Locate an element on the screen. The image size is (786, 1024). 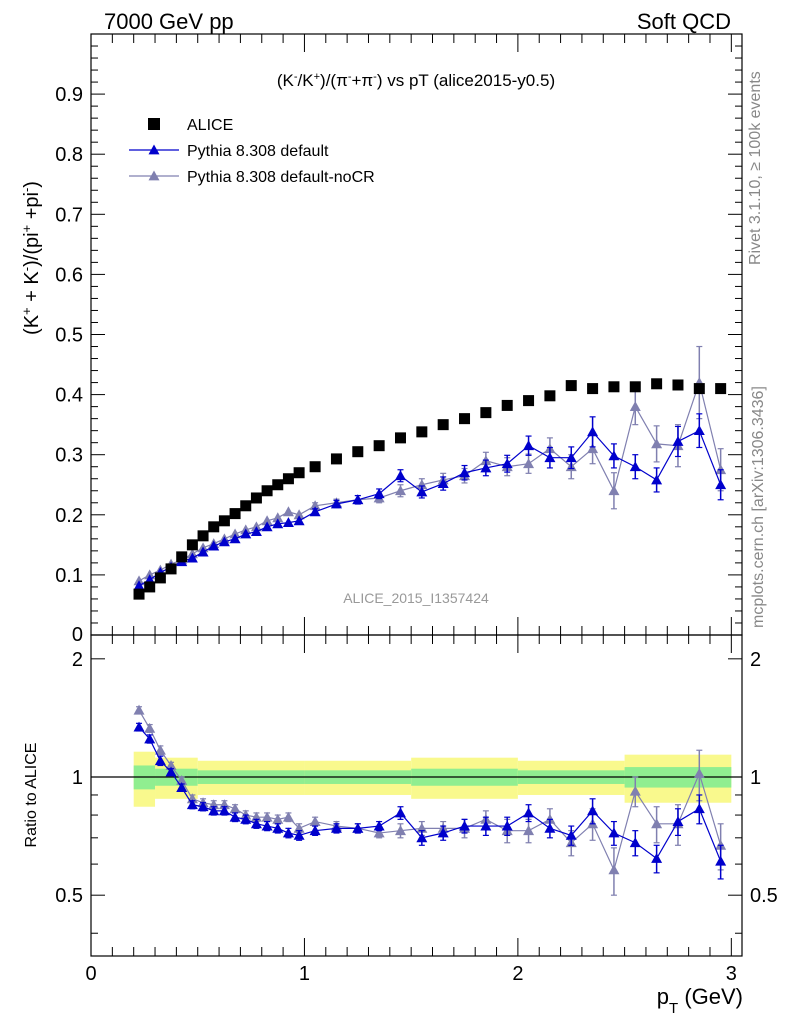
y-tick-label: 0.9 is located at coordinates (69, 95).